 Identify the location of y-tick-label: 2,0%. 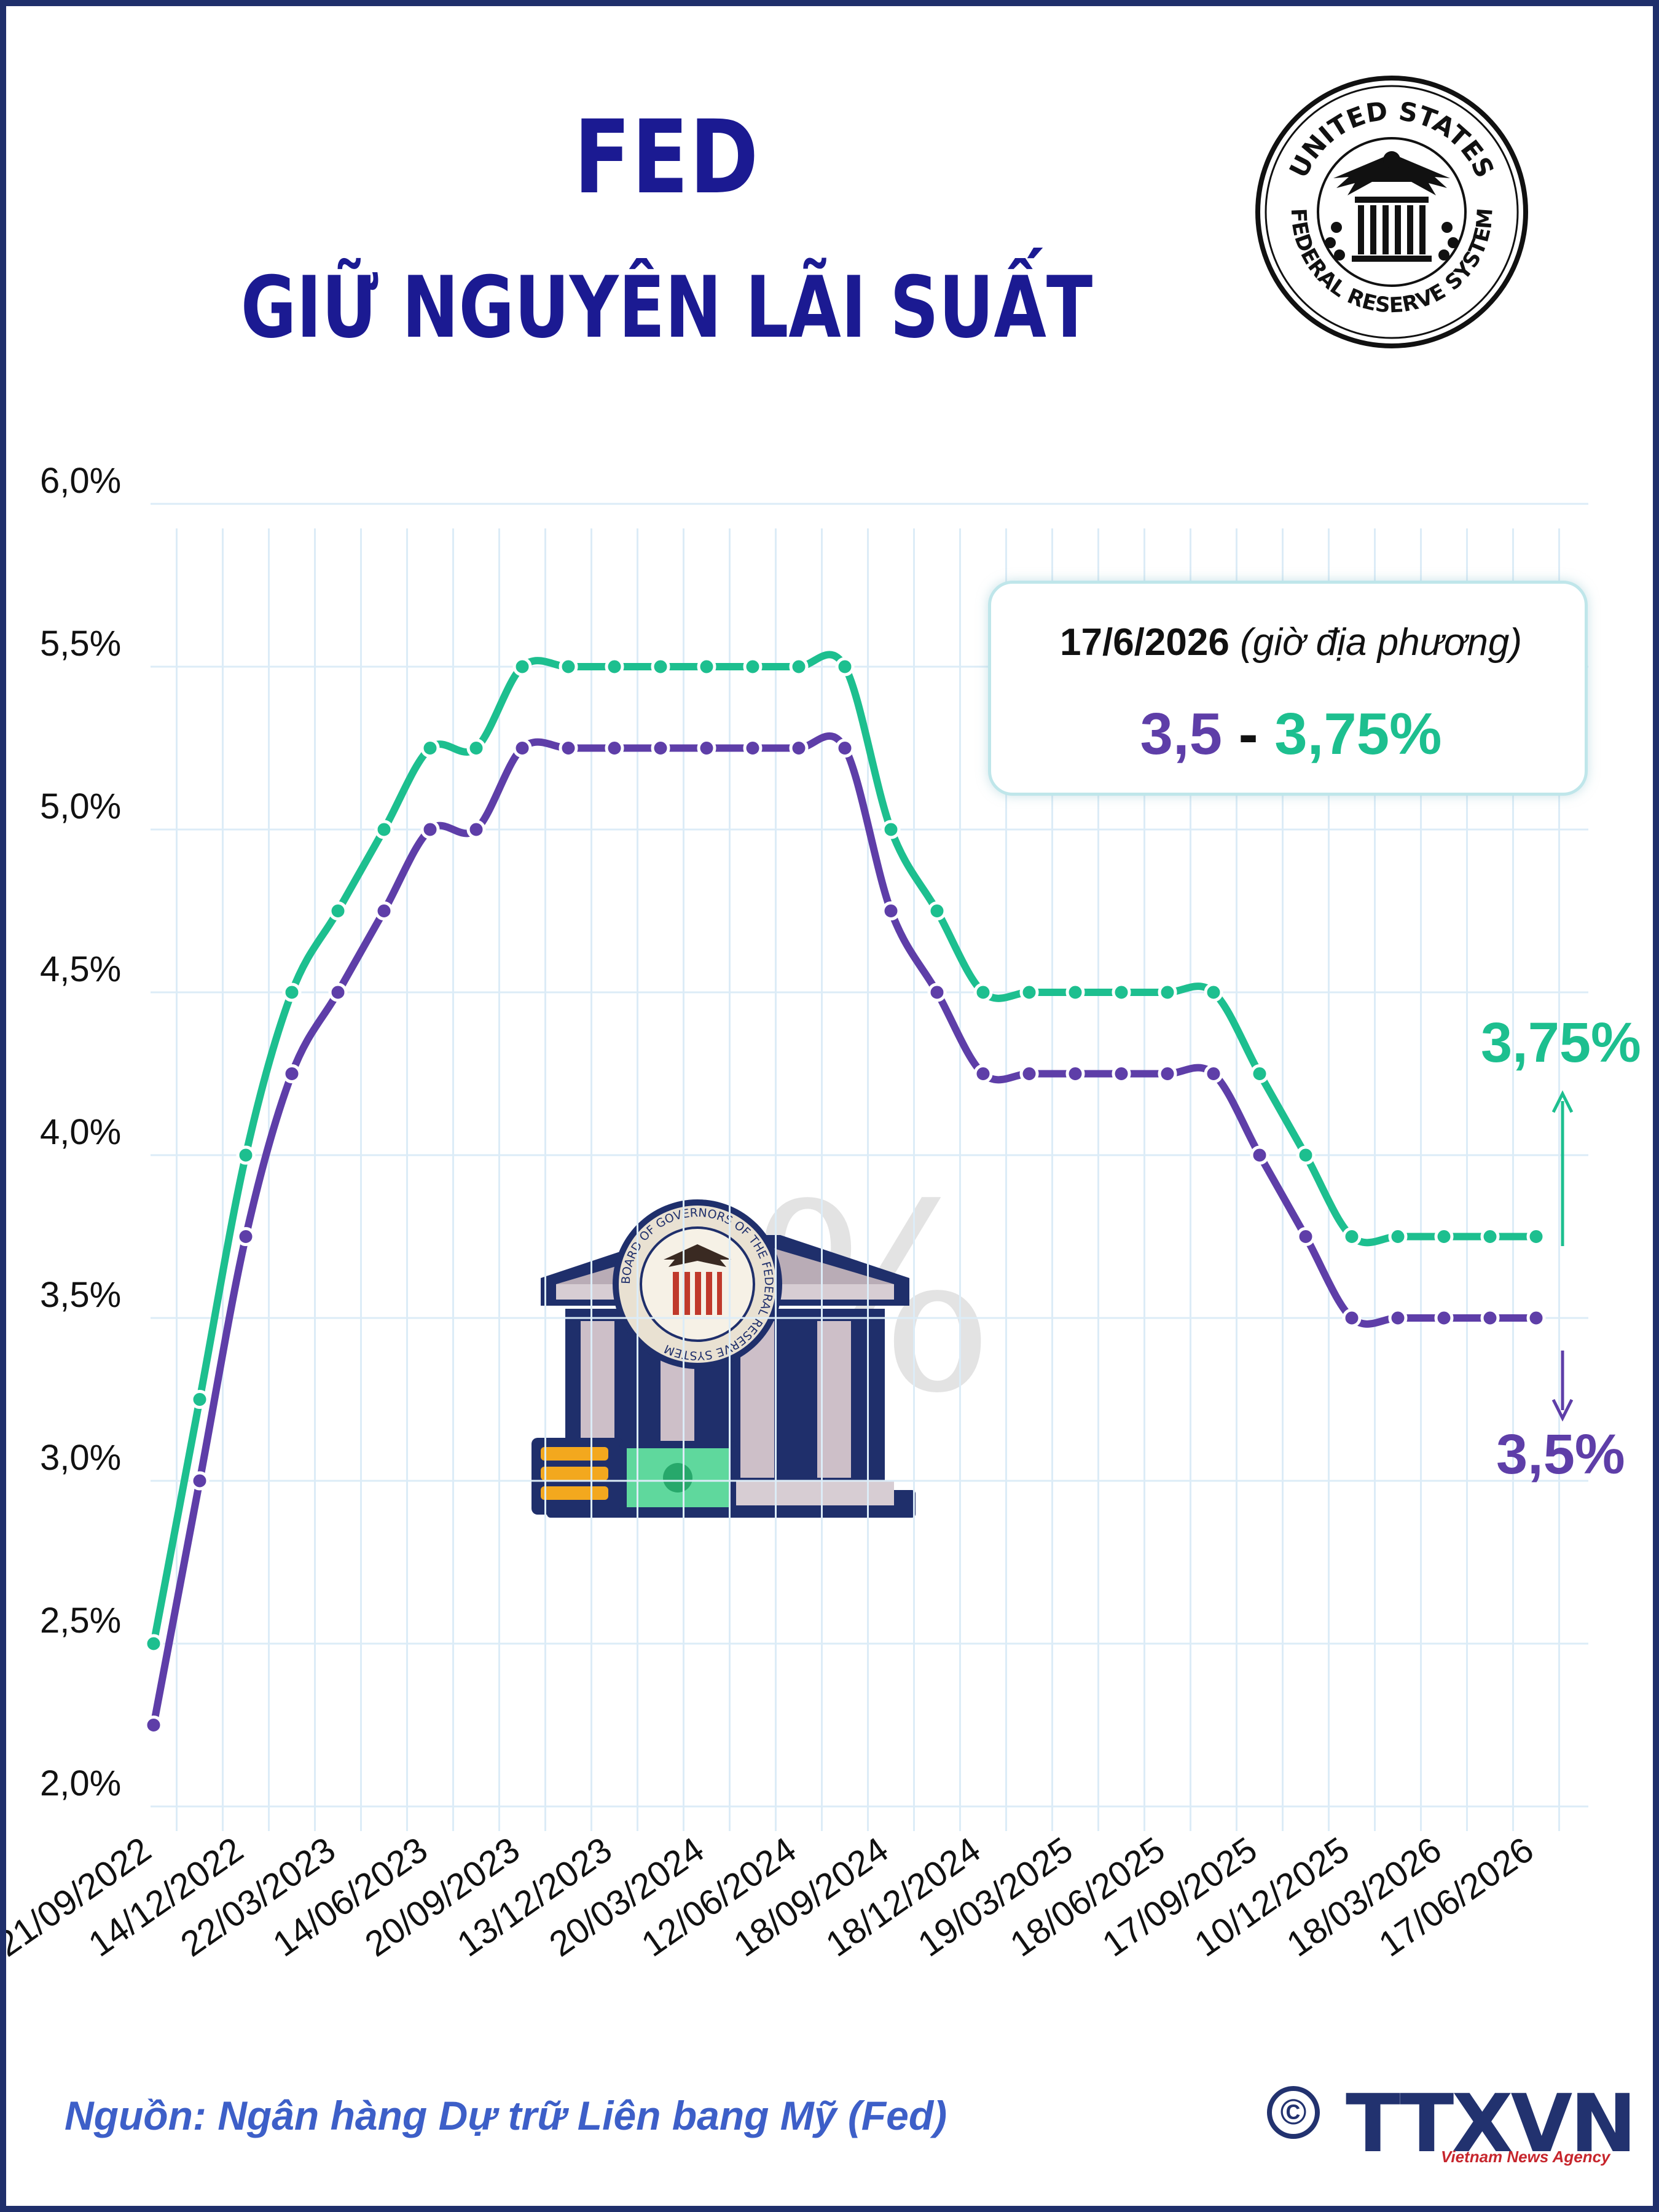
(80, 1783).